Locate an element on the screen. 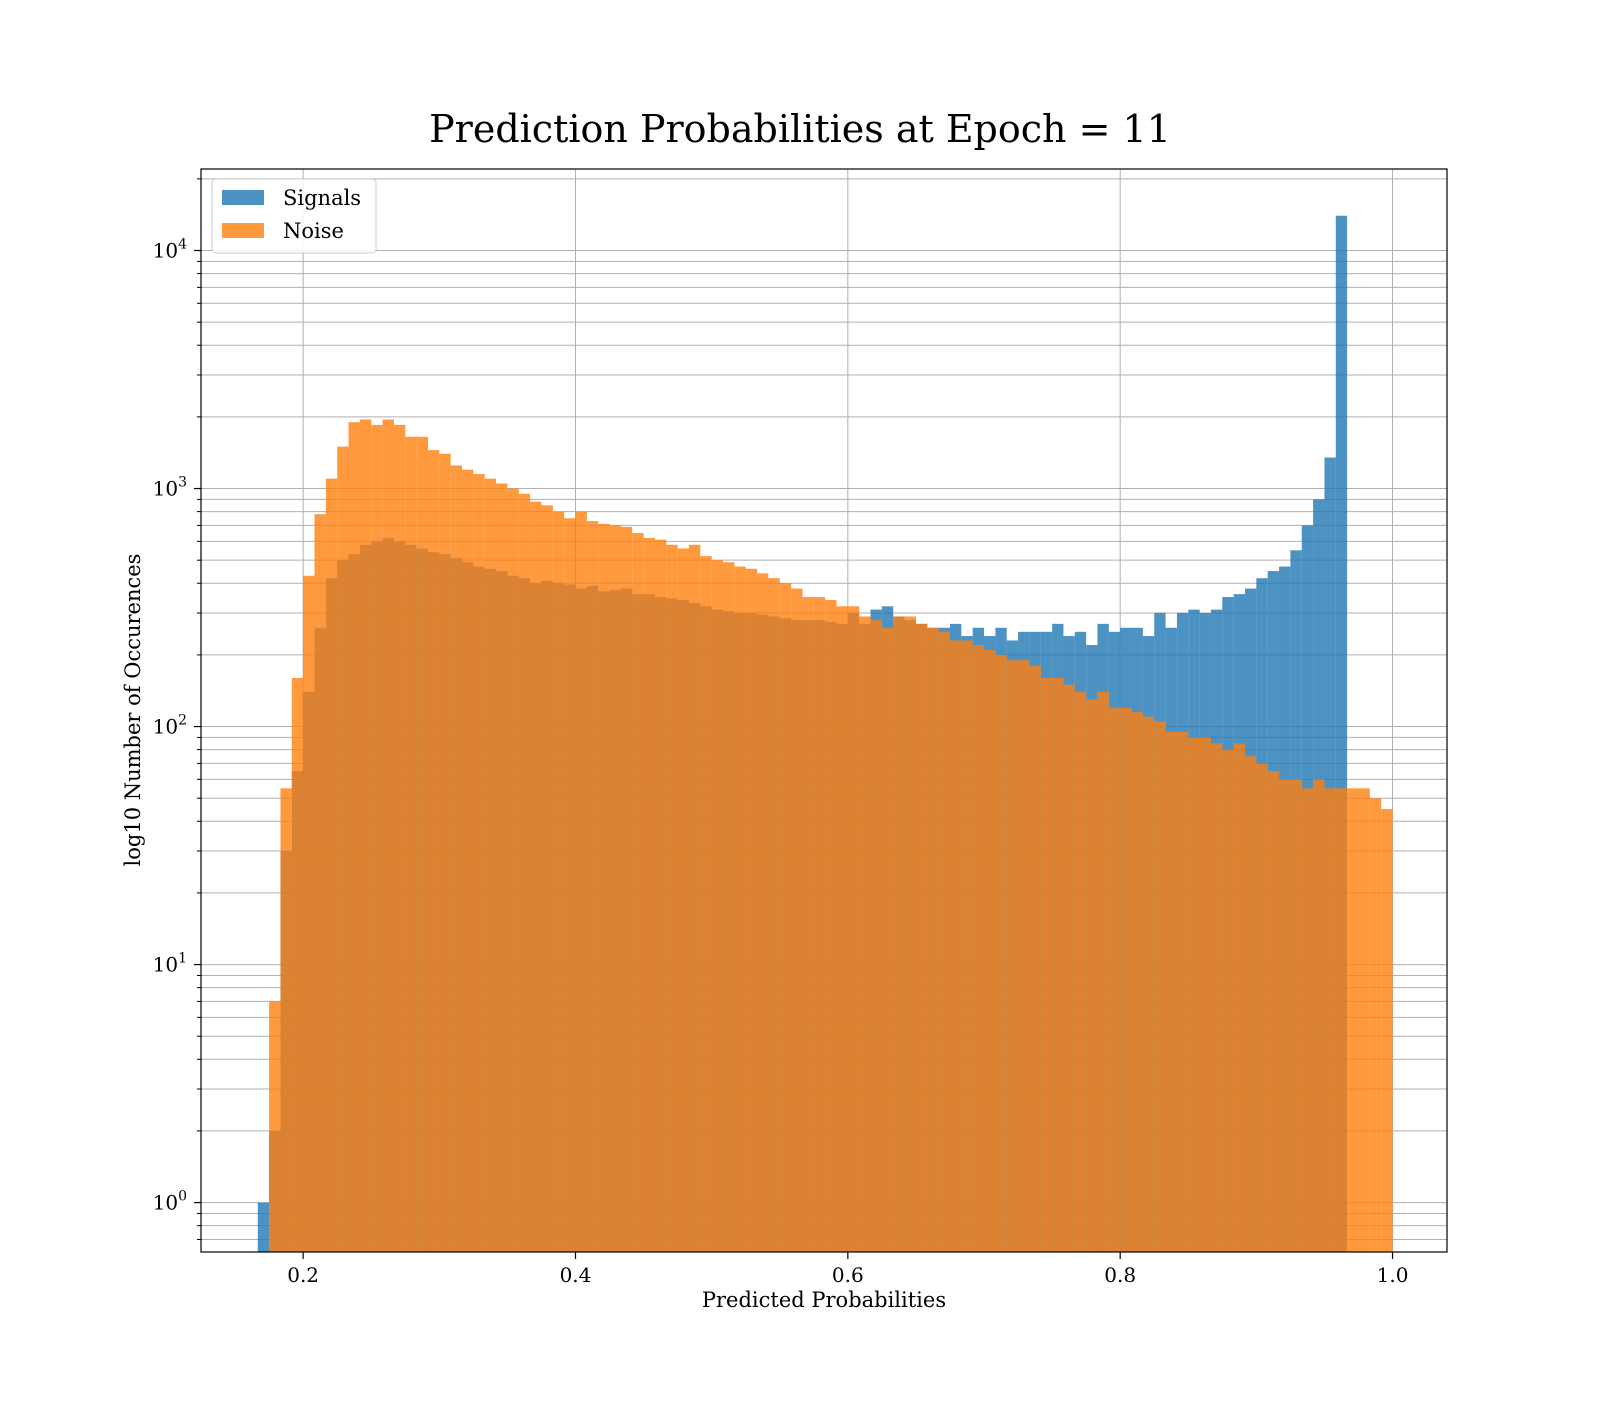 Image resolution: width=1600 pixels, height=1405 pixels. x-tick-label: 0.8 is located at coordinates (1120, 1275).